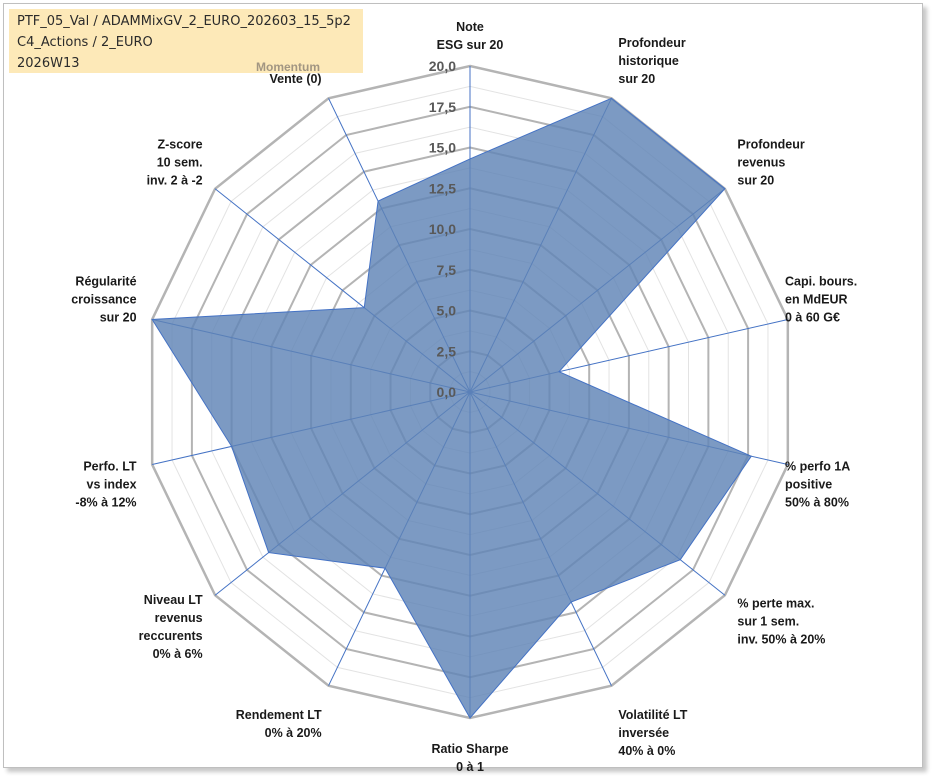 Image resolution: width=932 pixels, height=776 pixels. Describe the element at coordinates (171, 627) in the screenshot. I see `axis-label: Niveau LT revenus reccurents 0% à 6%` at that location.